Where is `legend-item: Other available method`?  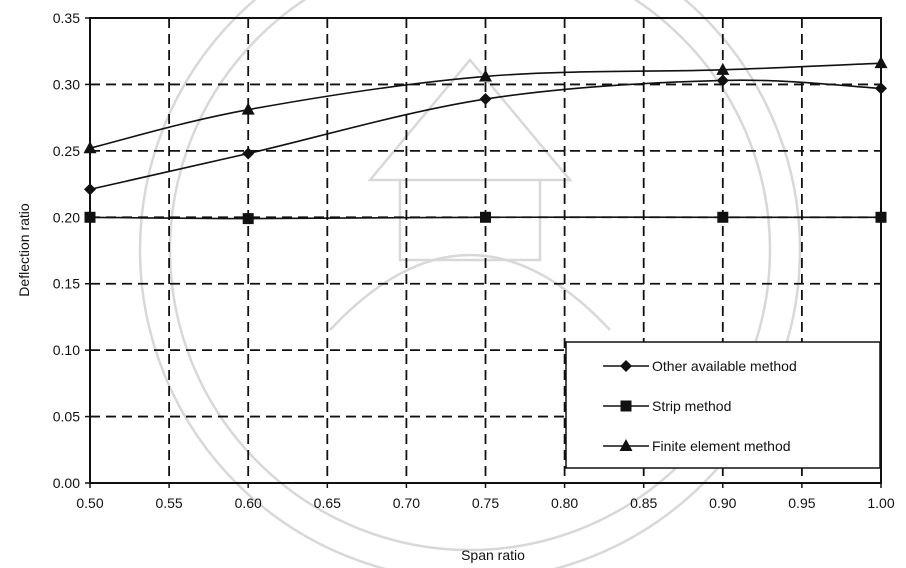
legend-item: Other available method is located at coordinates (700, 366).